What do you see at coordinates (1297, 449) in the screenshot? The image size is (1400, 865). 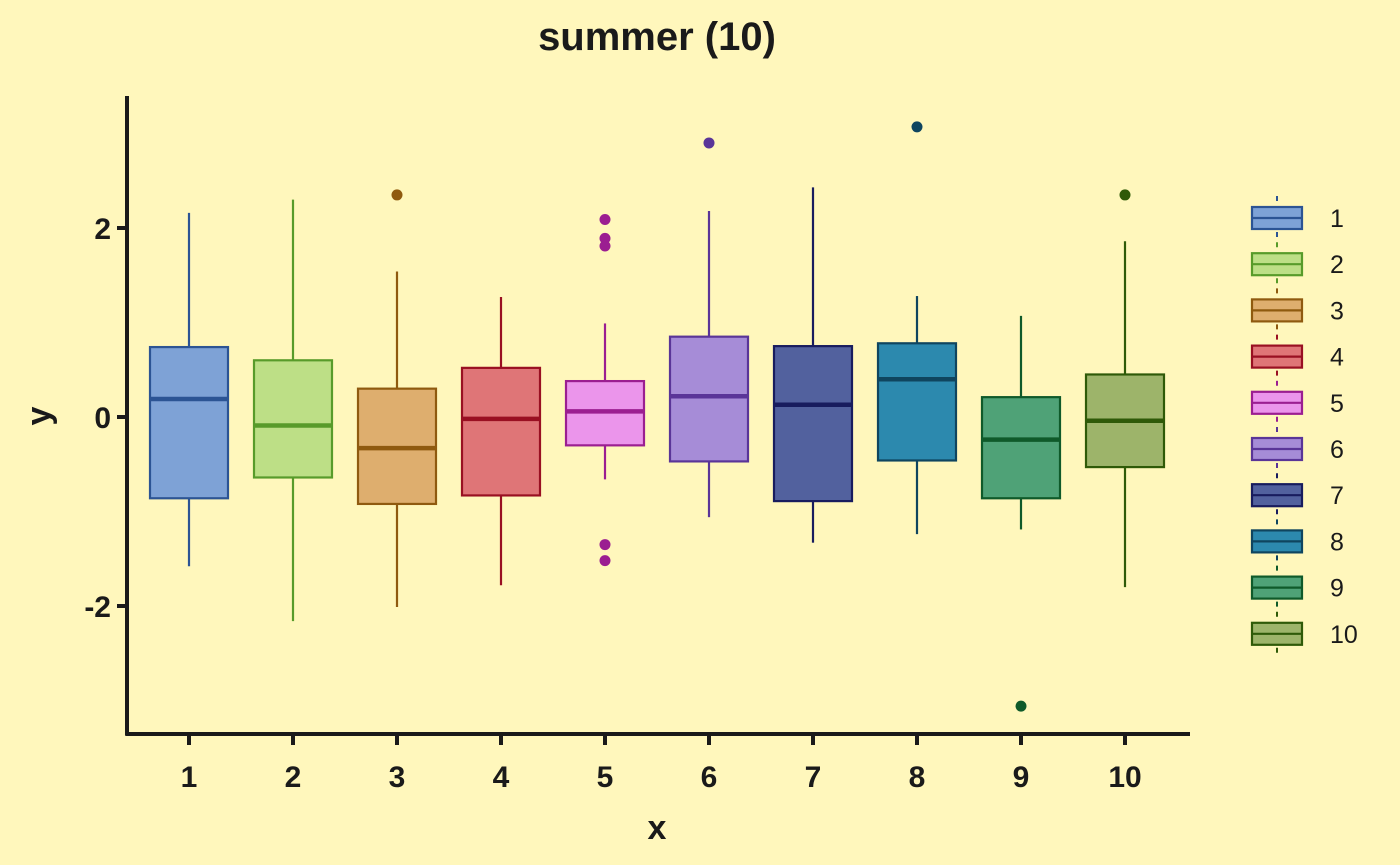 I see `legend-item-6: 6` at bounding box center [1297, 449].